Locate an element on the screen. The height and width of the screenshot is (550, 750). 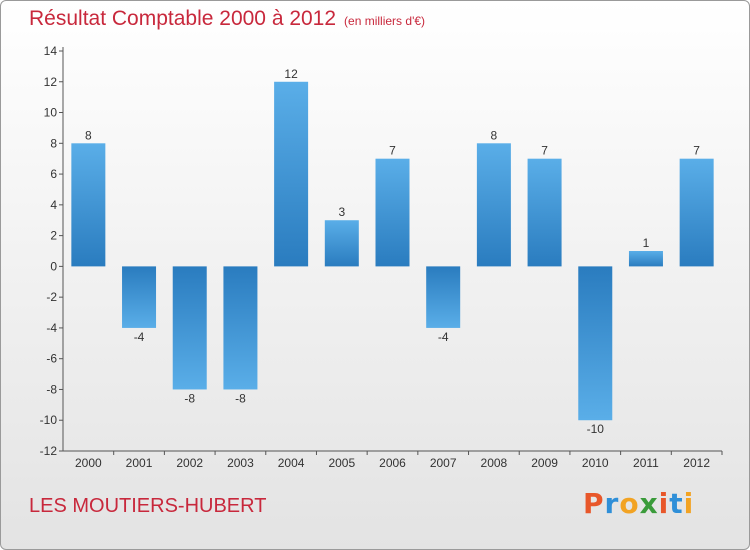
x-tick-label: 2009 is located at coordinates (544, 463).